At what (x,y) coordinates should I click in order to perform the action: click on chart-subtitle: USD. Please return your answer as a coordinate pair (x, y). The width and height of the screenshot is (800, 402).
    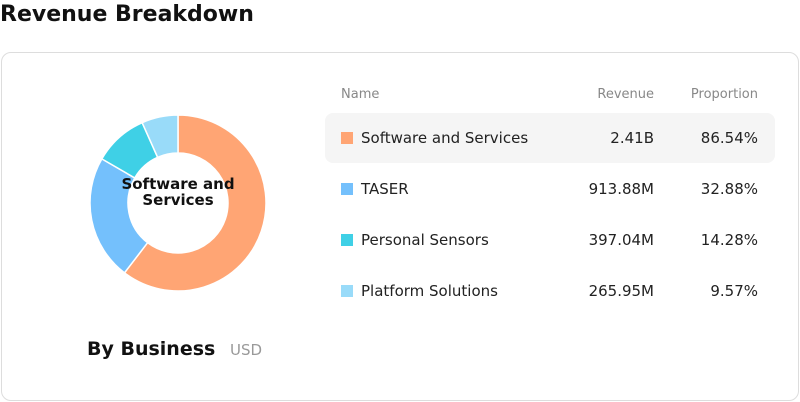
    Looking at the image, I should click on (246, 350).